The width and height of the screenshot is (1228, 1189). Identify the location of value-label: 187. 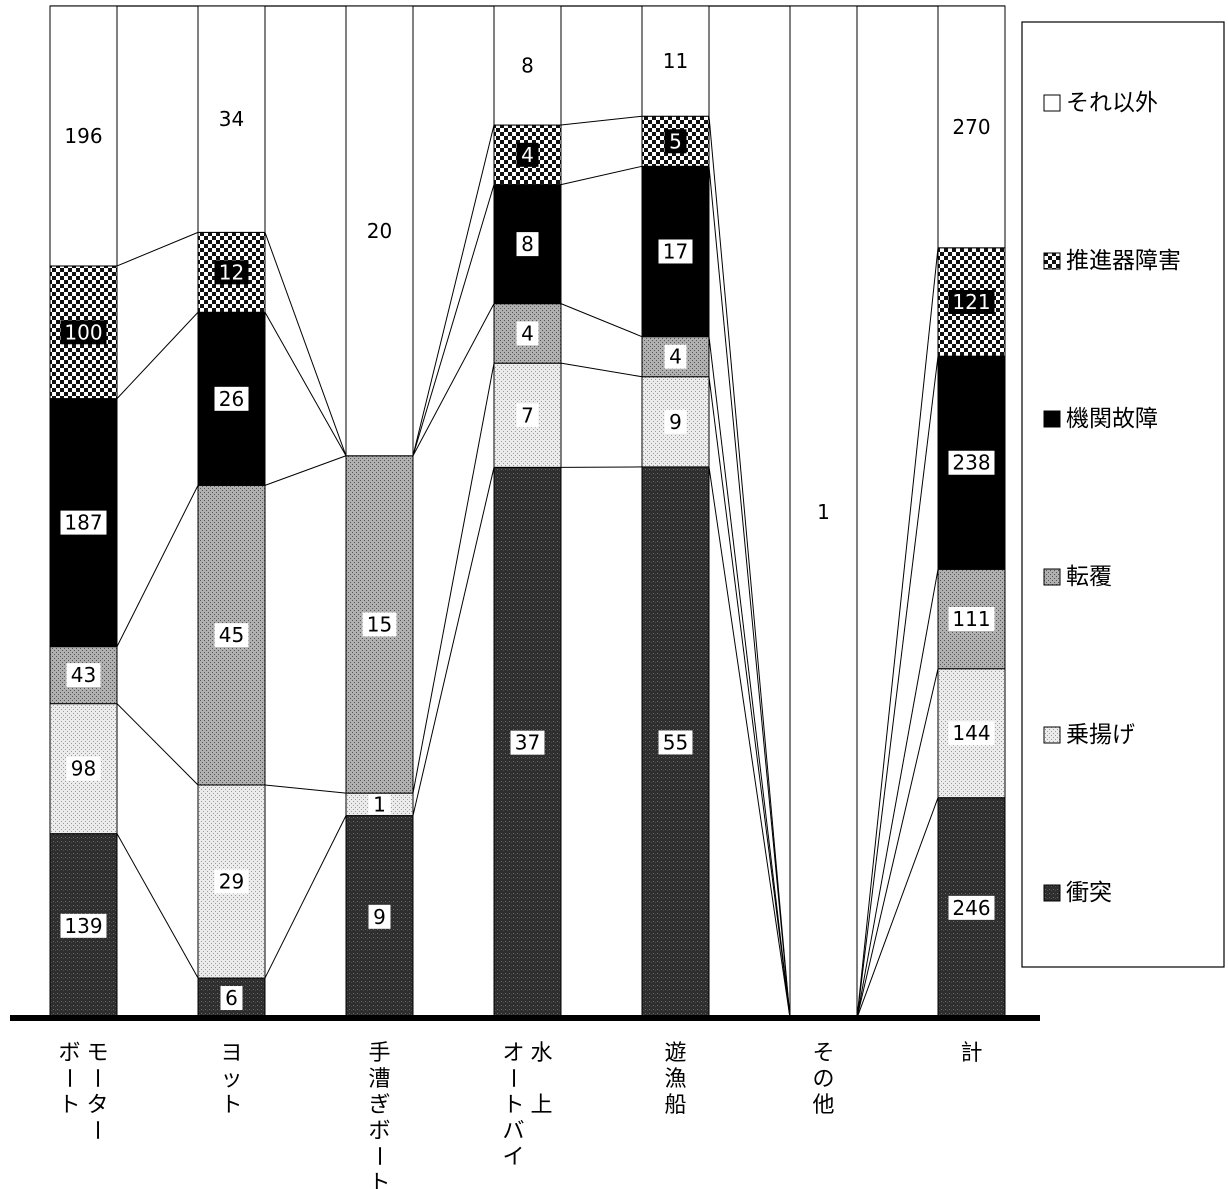
(83, 523).